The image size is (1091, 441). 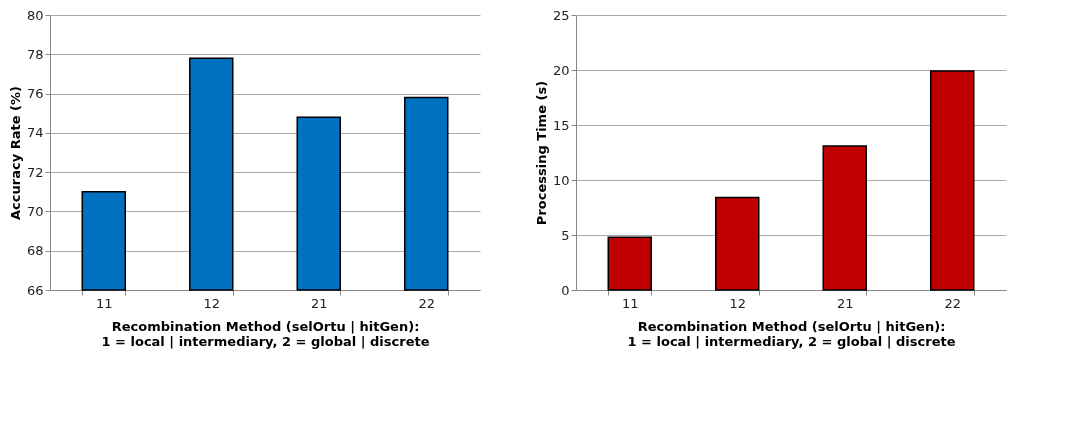 What do you see at coordinates (561, 180) in the screenshot?
I see `y-tick-label: 10` at bounding box center [561, 180].